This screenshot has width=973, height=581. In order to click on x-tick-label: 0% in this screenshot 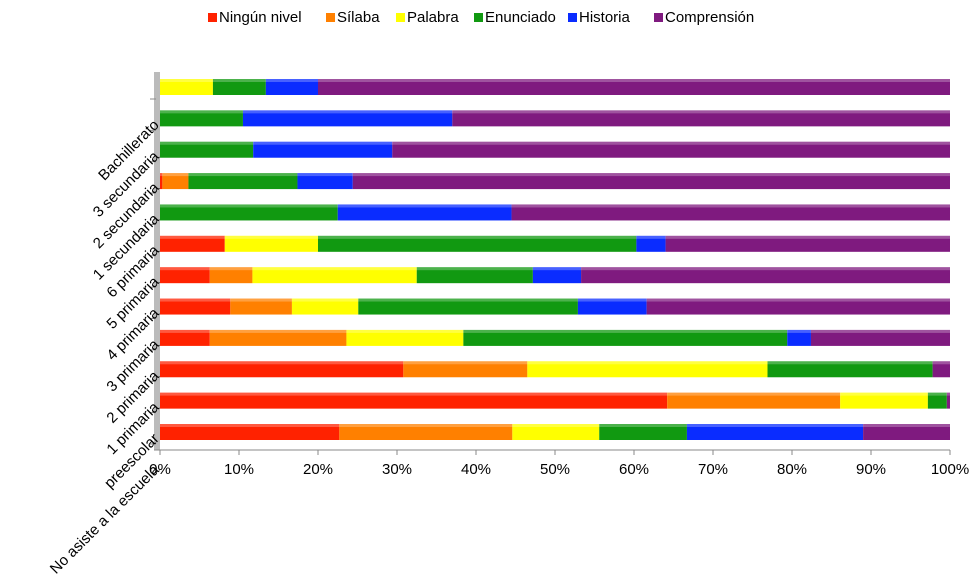, I will do `click(160, 469)`.